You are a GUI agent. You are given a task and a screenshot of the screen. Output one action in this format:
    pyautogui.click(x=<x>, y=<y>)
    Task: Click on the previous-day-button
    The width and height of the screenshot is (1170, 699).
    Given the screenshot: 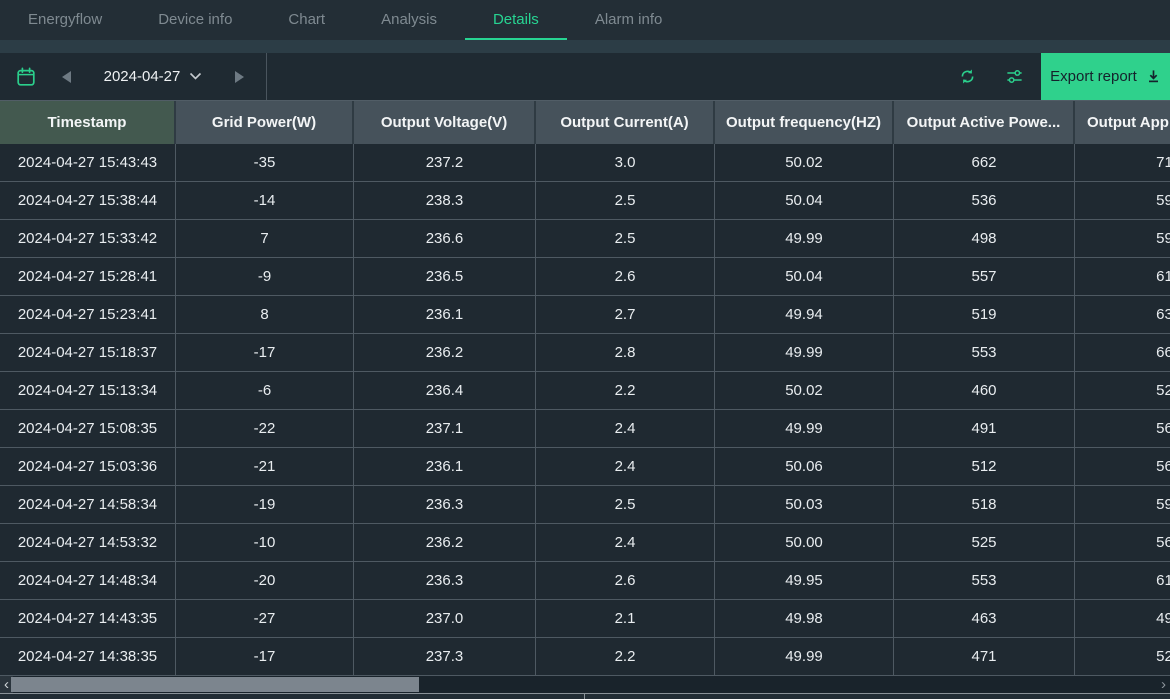 What is the action you would take?
    pyautogui.click(x=66, y=76)
    